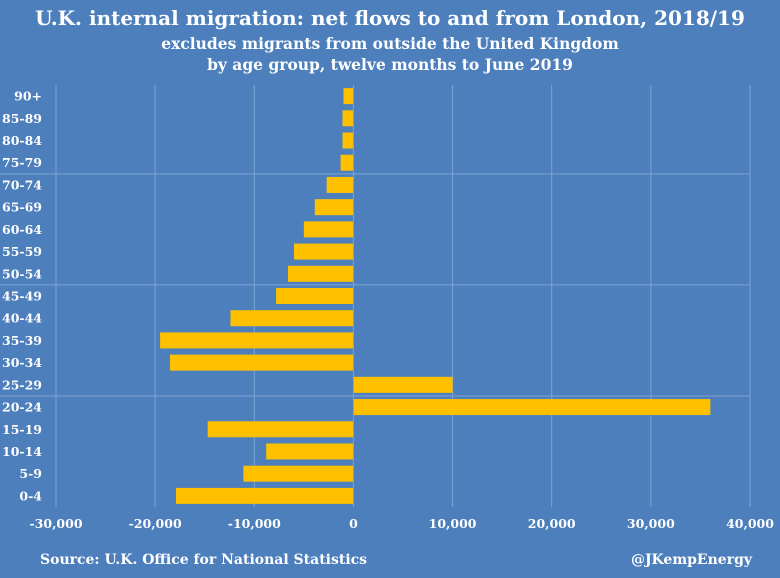 The image size is (780, 578). What do you see at coordinates (552, 523) in the screenshot?
I see `x-tick-label: 20,000` at bounding box center [552, 523].